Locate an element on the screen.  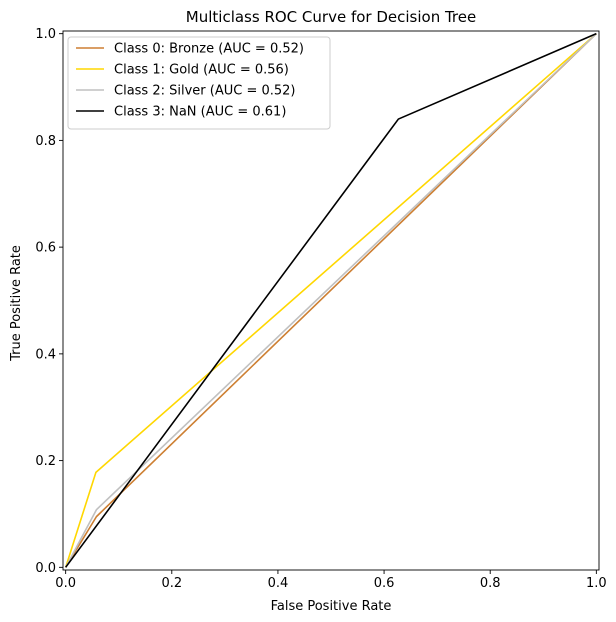
y-tick-label: 0.4 is located at coordinates (45, 354).